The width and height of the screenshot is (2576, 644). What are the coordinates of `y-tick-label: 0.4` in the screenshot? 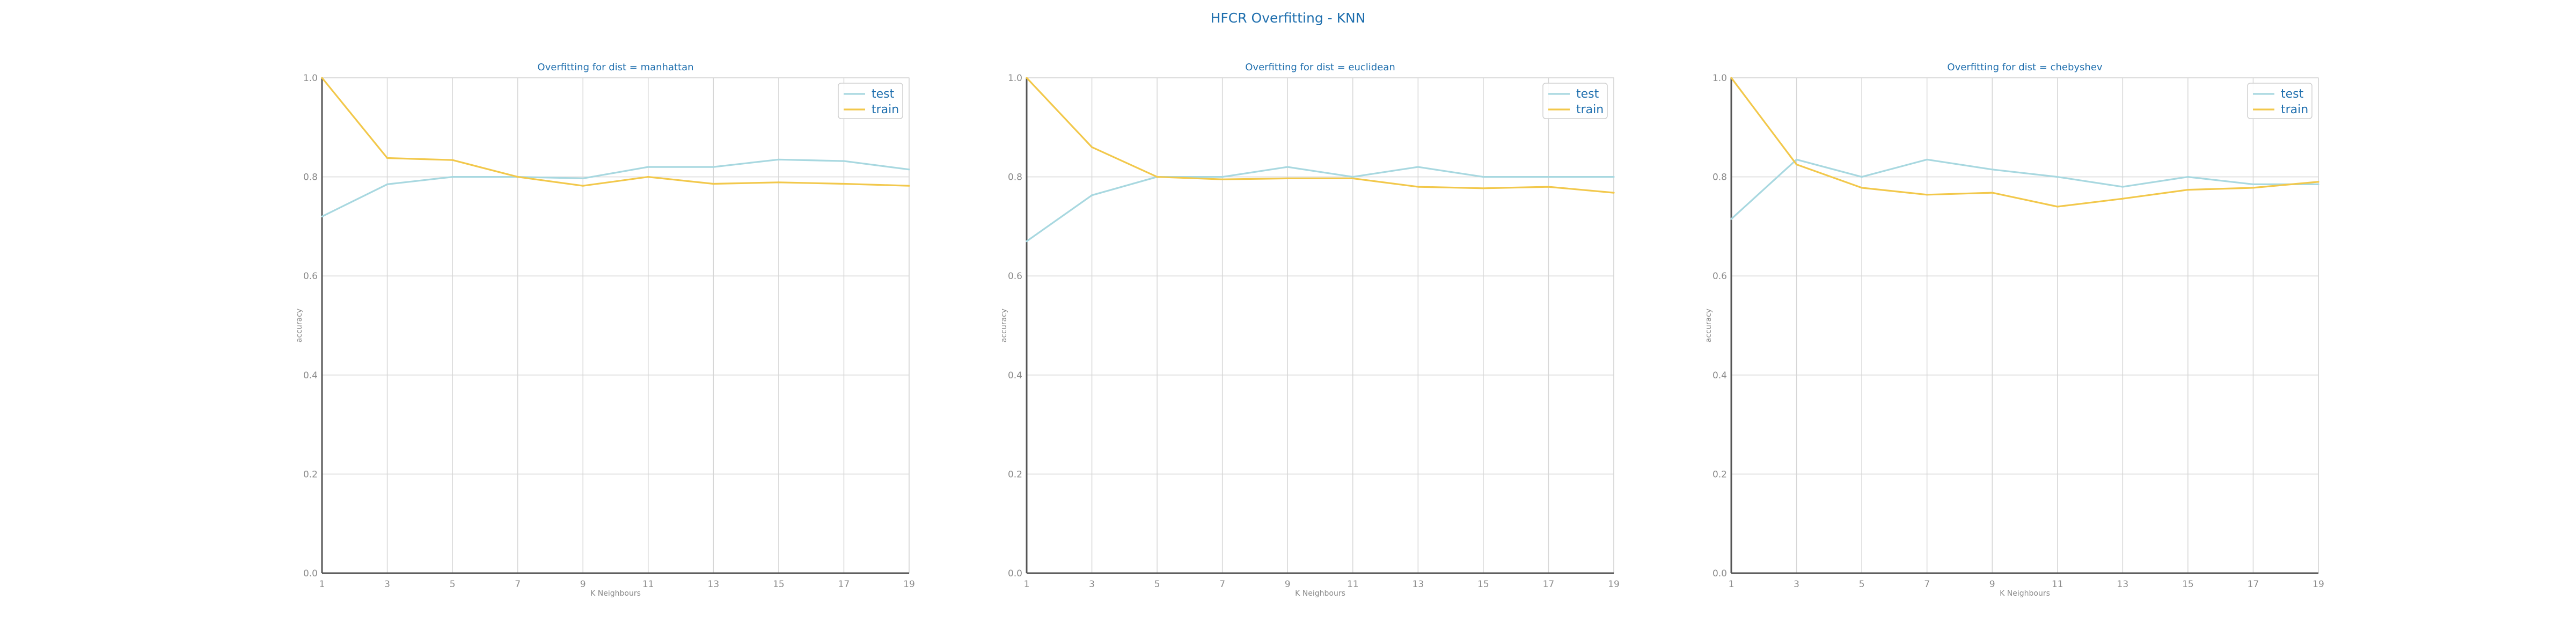 It's located at (310, 375).